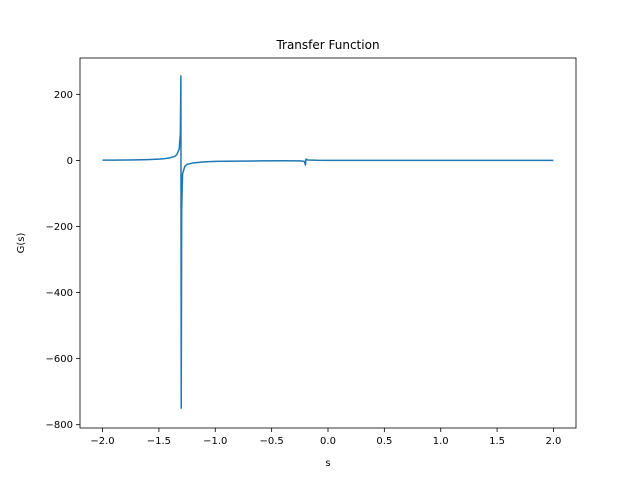 Image resolution: width=640 pixels, height=480 pixels. Describe the element at coordinates (59, 359) in the screenshot. I see `y-tick-label: −600` at that location.